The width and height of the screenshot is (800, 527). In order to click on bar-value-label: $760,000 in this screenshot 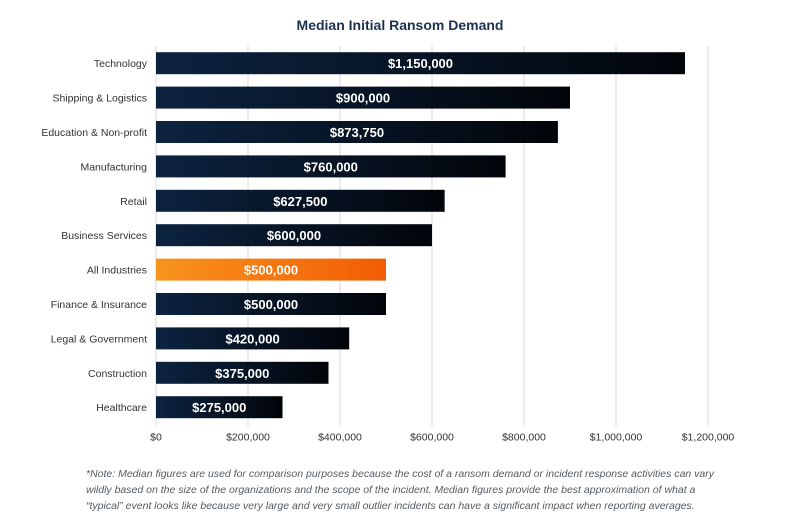, I will do `click(331, 166)`.